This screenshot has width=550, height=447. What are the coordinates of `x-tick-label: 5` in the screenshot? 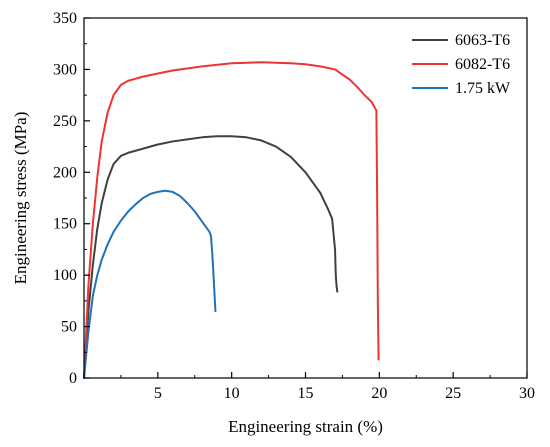 It's located at (158, 393).